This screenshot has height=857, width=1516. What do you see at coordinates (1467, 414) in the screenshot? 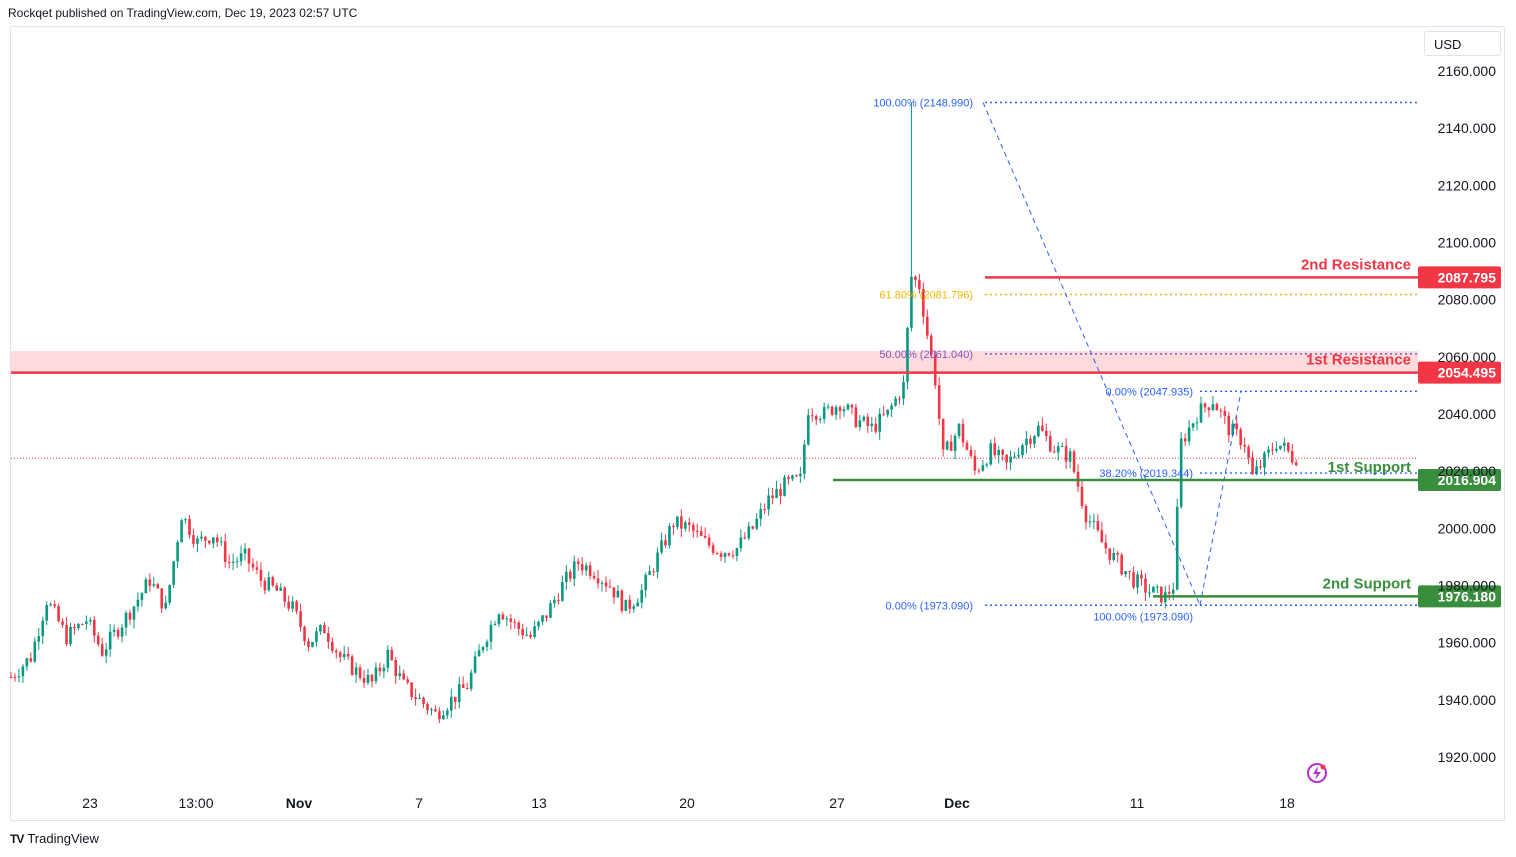
I see `y-tick-label: 2040.000` at bounding box center [1467, 414].